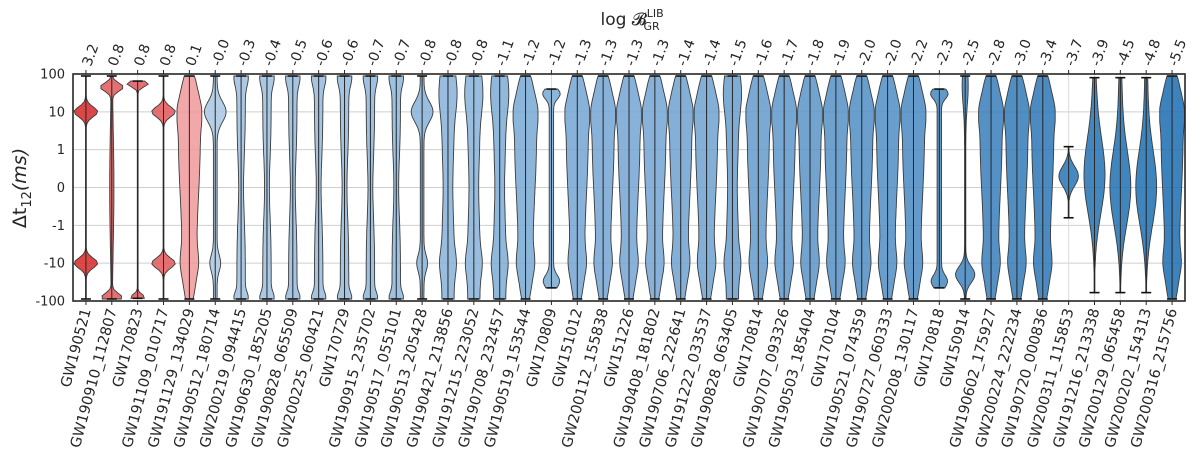 The image size is (1200, 472). I want to click on bf-label-GW190421_213856: -0.8, so click(454, 52).